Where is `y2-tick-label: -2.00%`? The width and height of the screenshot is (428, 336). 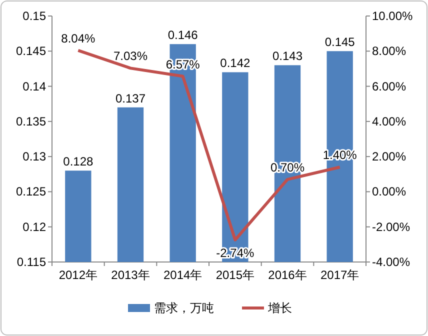
y2-tick-label: -2.00% is located at coordinates (391, 227).